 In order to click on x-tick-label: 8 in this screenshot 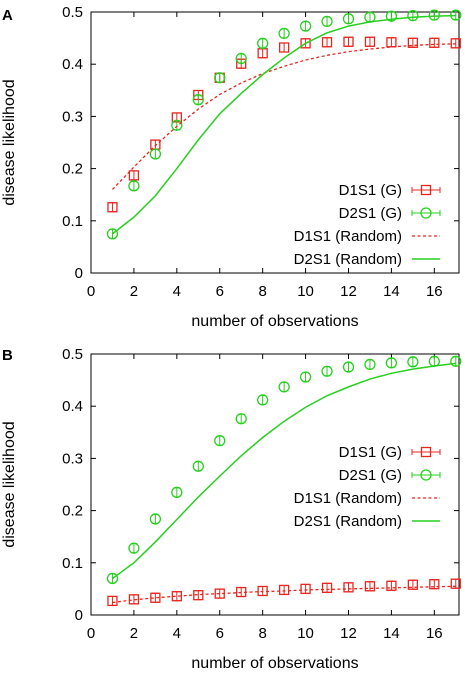, I will do `click(262, 291)`.